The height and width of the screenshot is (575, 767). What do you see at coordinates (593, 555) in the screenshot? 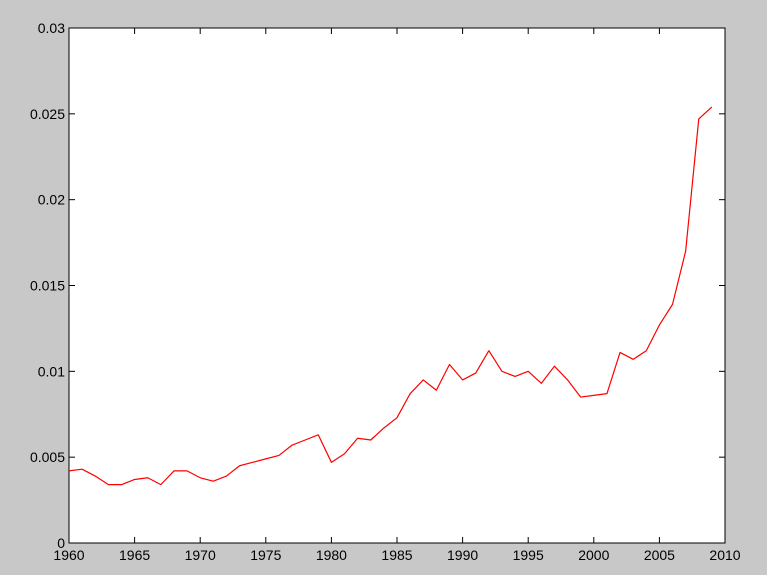
I see `x-tick-label: 2000` at bounding box center [593, 555].